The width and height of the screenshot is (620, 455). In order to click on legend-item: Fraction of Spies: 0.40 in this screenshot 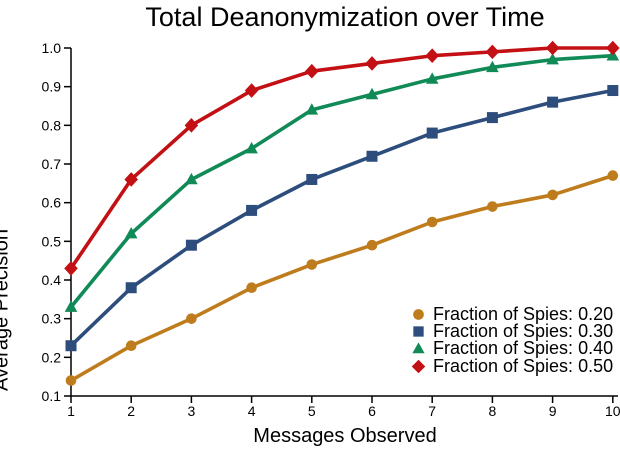, I will do `click(512, 348)`.